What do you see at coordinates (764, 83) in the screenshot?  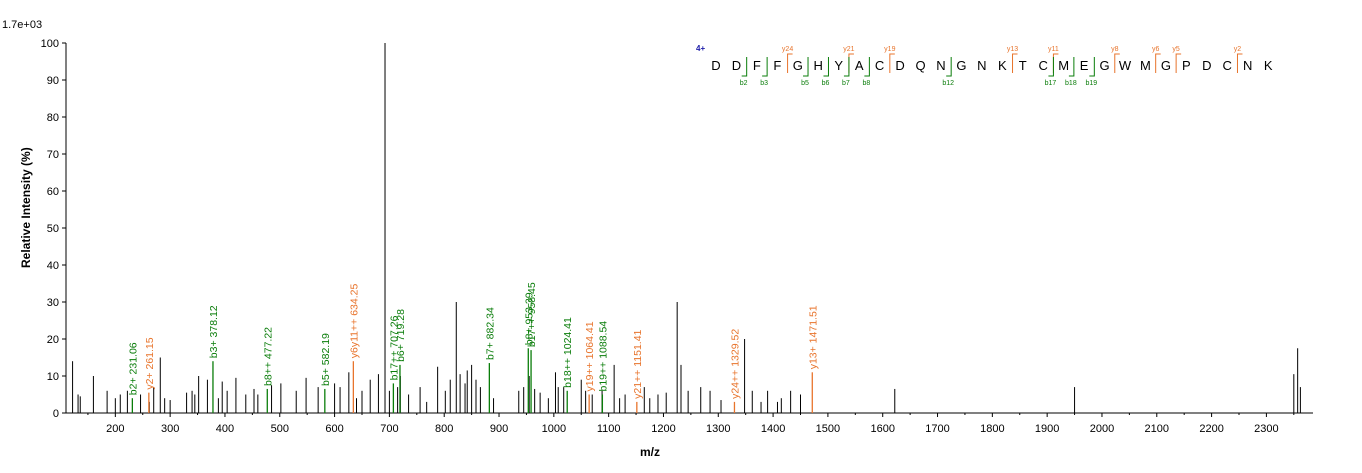 I see `b-fragment-label: b3` at bounding box center [764, 83].